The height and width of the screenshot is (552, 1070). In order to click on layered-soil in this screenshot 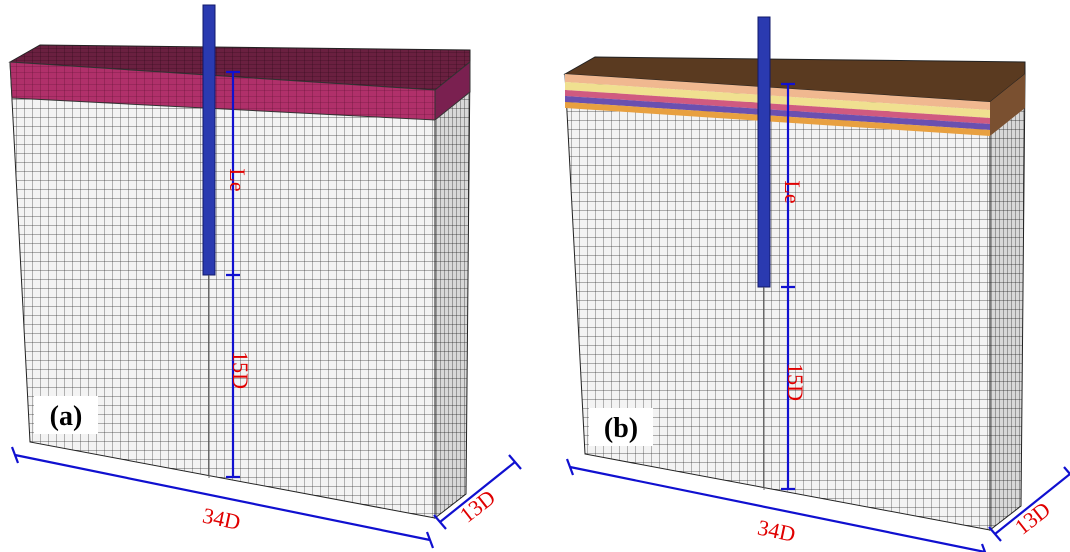, I will do `click(794, 96)`.